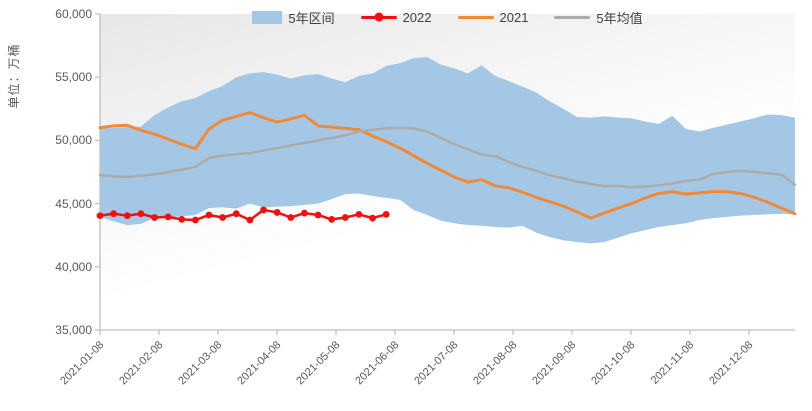  Describe the element at coordinates (447, 157) in the screenshot. I see `line-5yr-mean` at that location.